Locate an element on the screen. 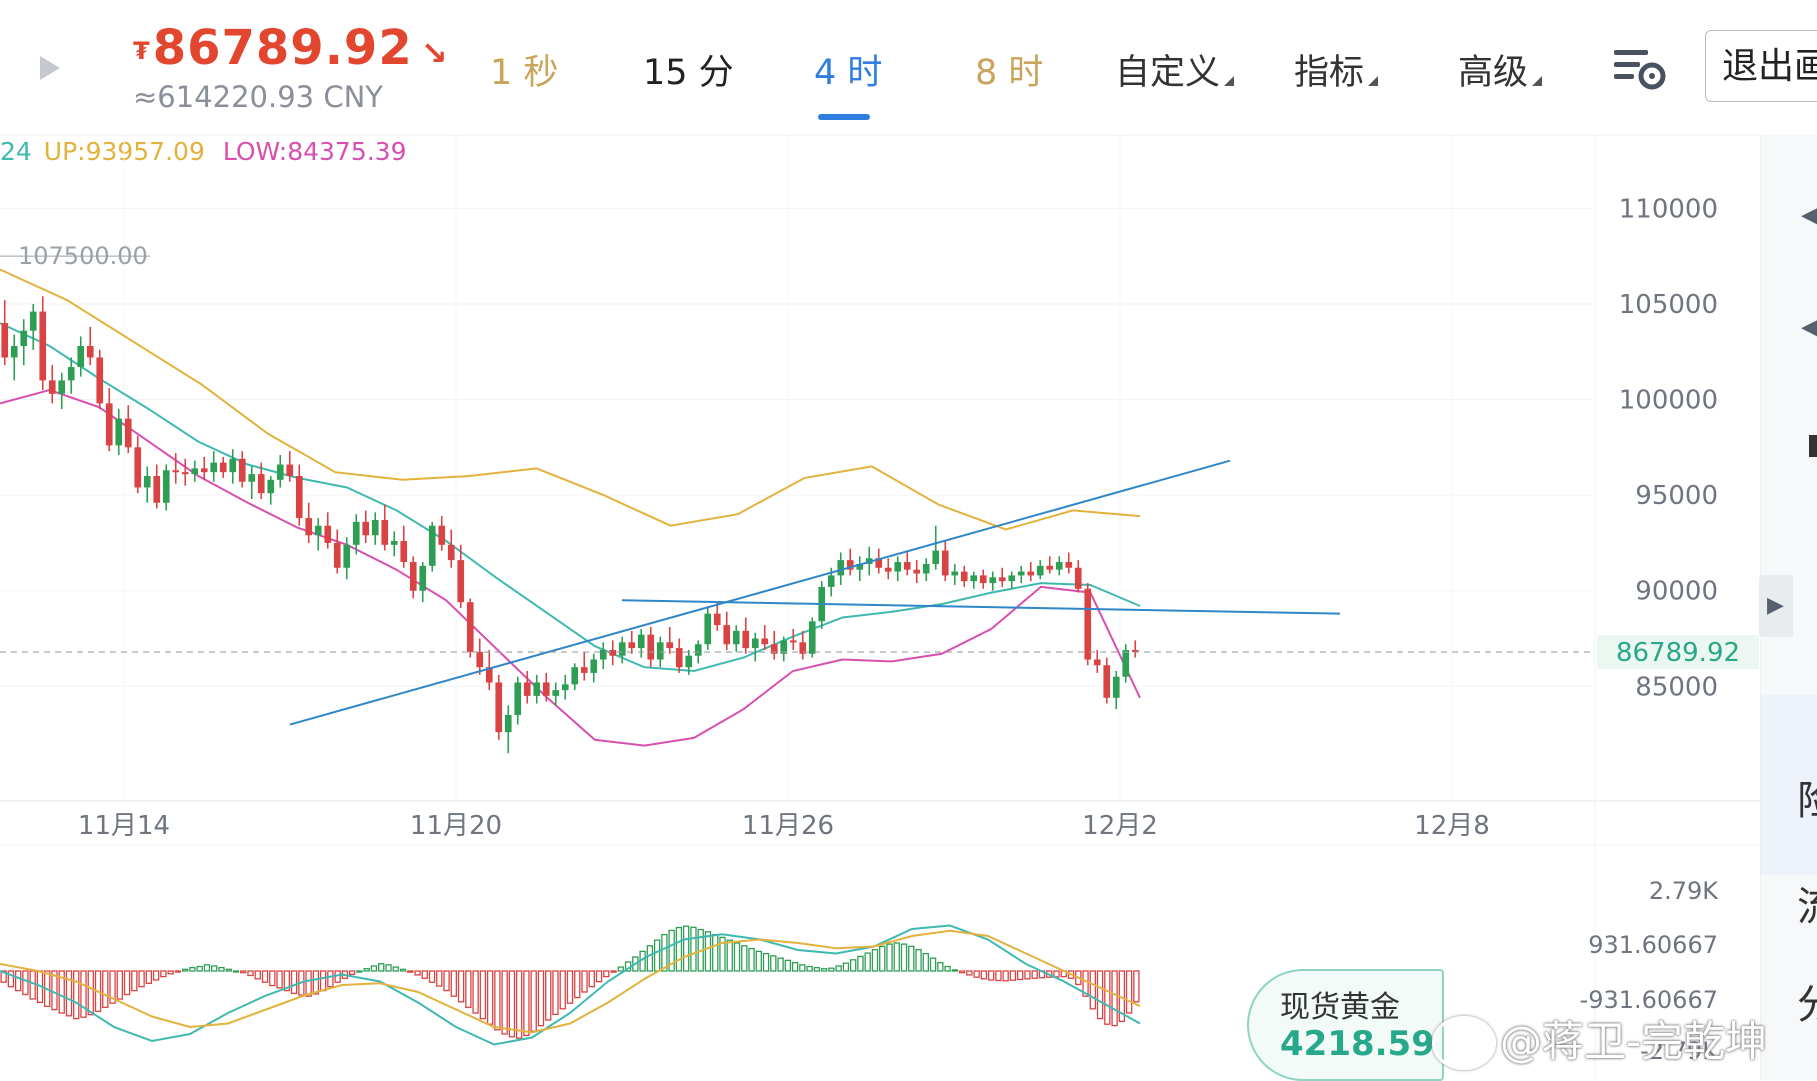  panel-marker is located at coordinates (1813, 446).